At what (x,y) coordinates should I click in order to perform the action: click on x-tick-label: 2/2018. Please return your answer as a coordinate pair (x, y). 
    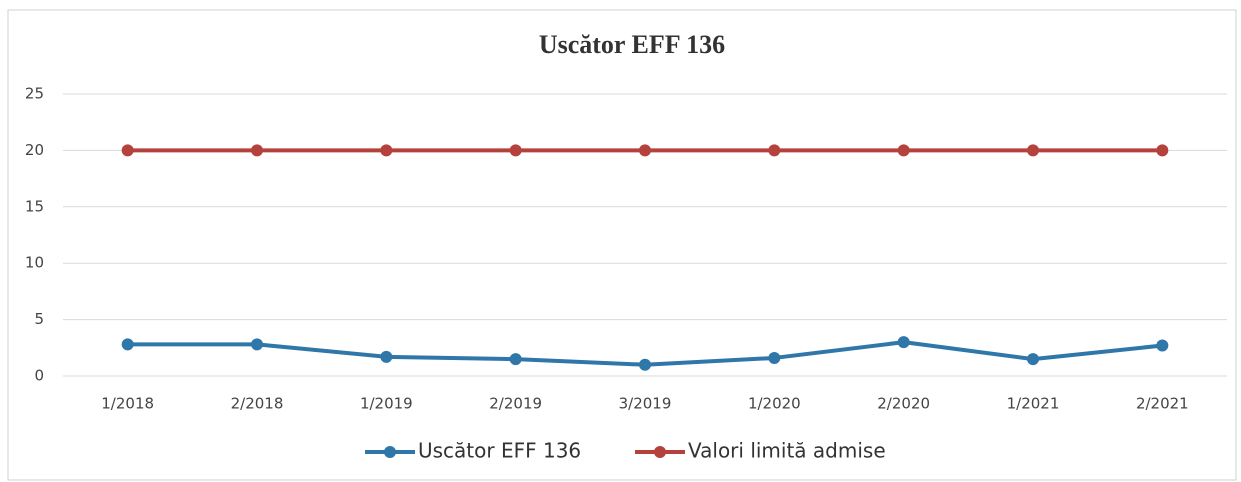
    Looking at the image, I should click on (257, 404).